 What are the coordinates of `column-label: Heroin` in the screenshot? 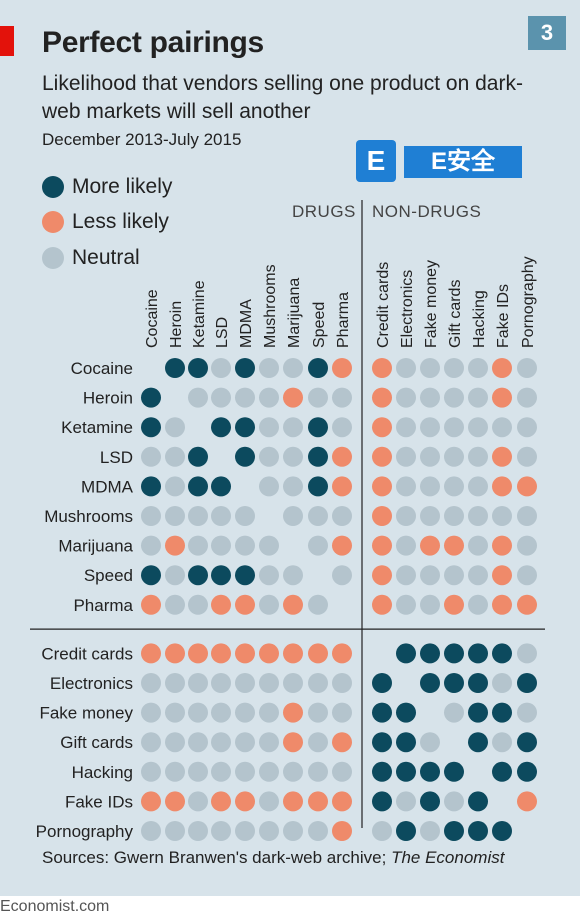 It's located at (176, 324).